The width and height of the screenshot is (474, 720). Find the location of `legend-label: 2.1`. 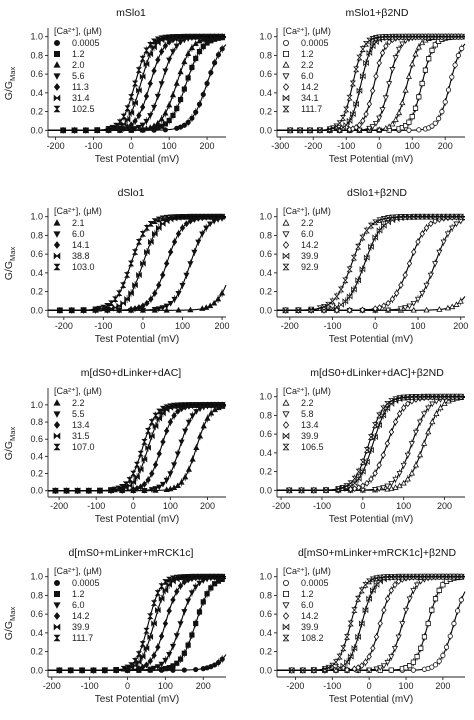

legend-label: 2.1 is located at coordinates (78, 223).